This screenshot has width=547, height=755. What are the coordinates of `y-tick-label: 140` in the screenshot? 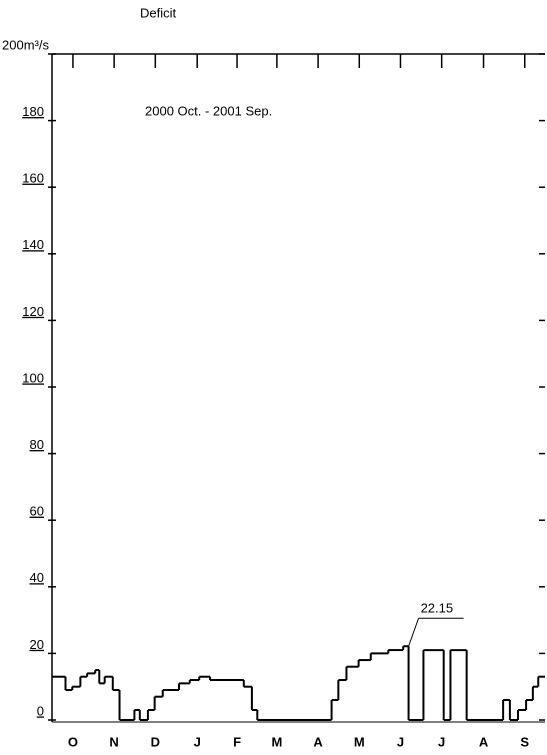 It's located at (33, 244).